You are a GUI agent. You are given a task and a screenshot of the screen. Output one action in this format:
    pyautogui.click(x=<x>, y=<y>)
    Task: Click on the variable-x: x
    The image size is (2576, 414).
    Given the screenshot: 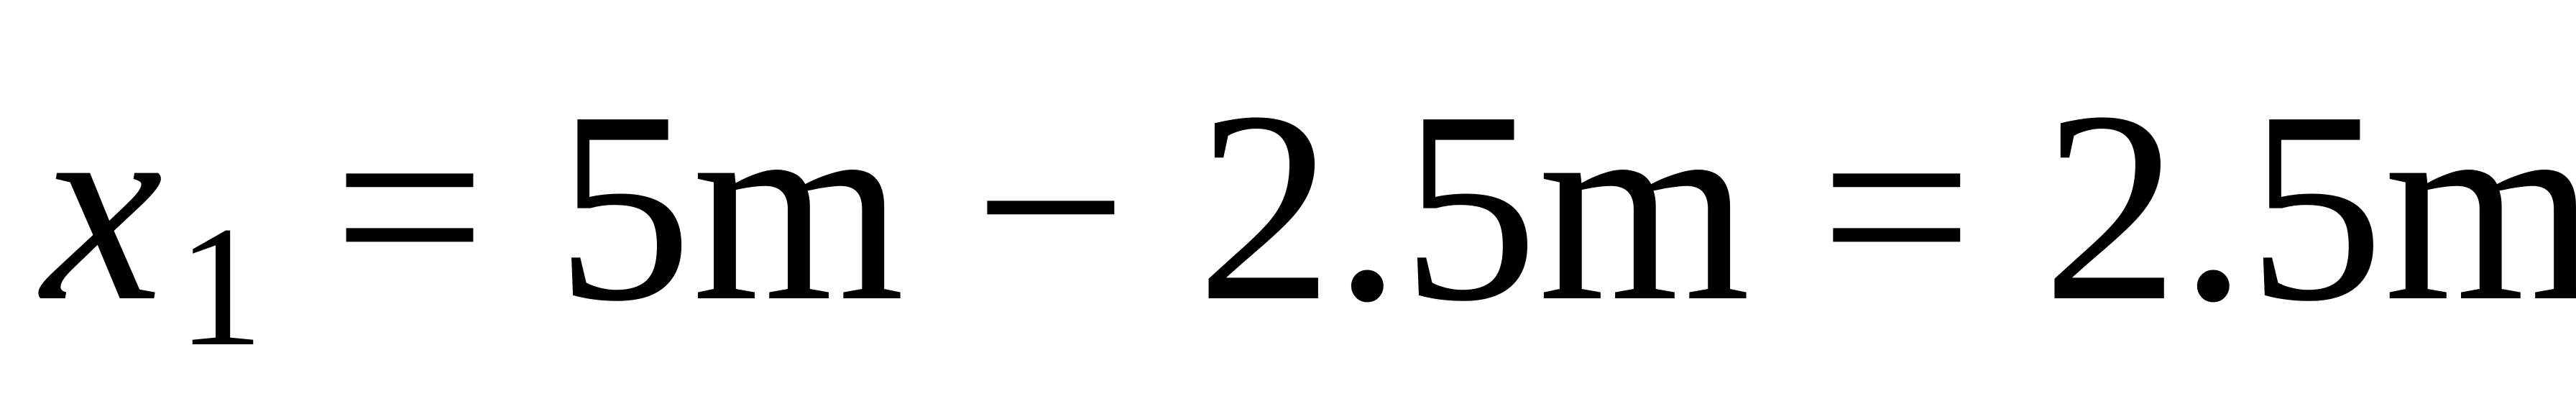 What is the action you would take?
    pyautogui.click(x=102, y=206)
    